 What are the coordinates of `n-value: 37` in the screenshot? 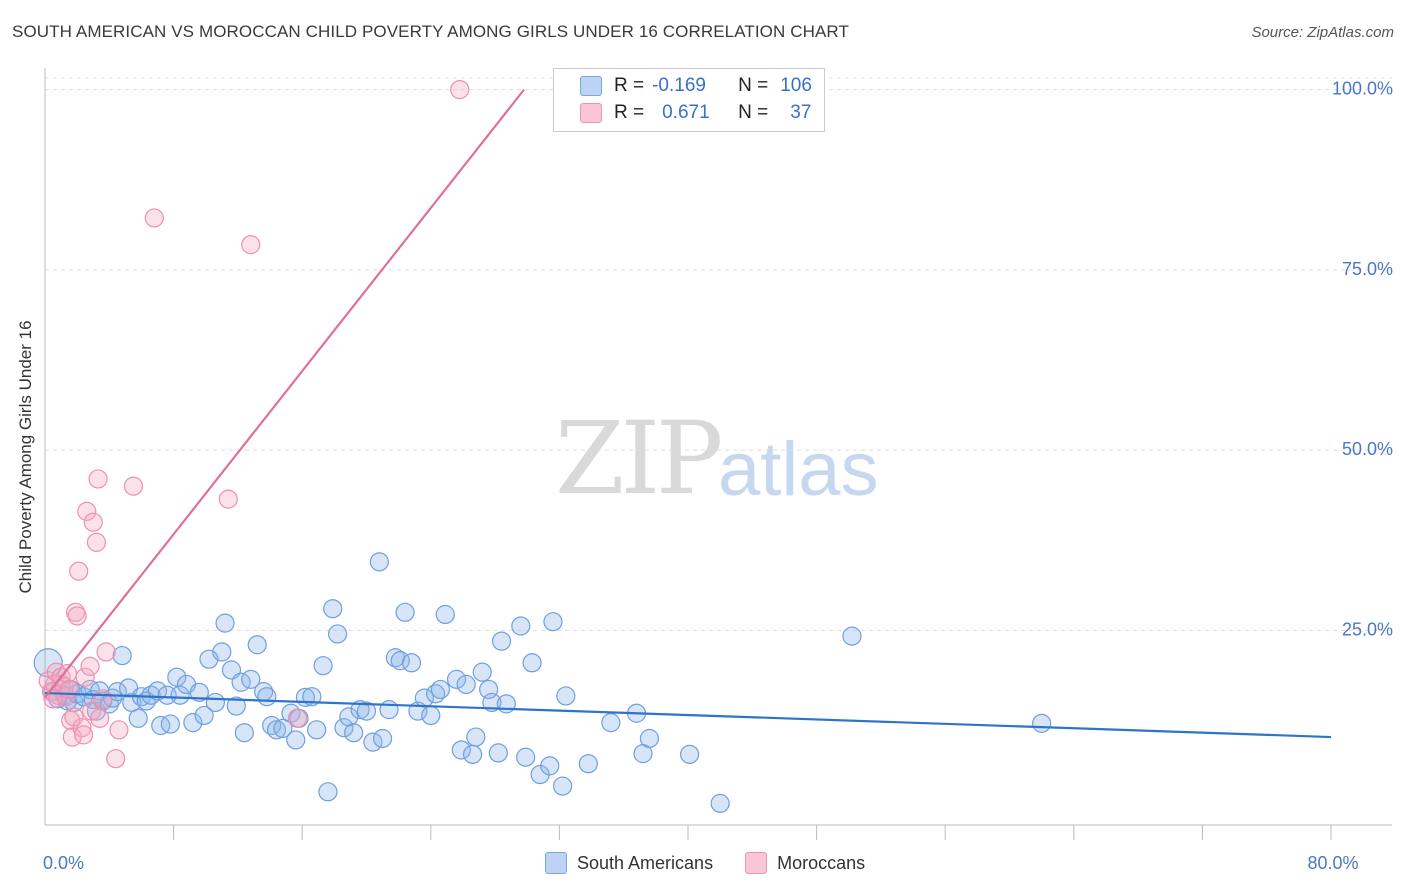 It's located at (801, 112).